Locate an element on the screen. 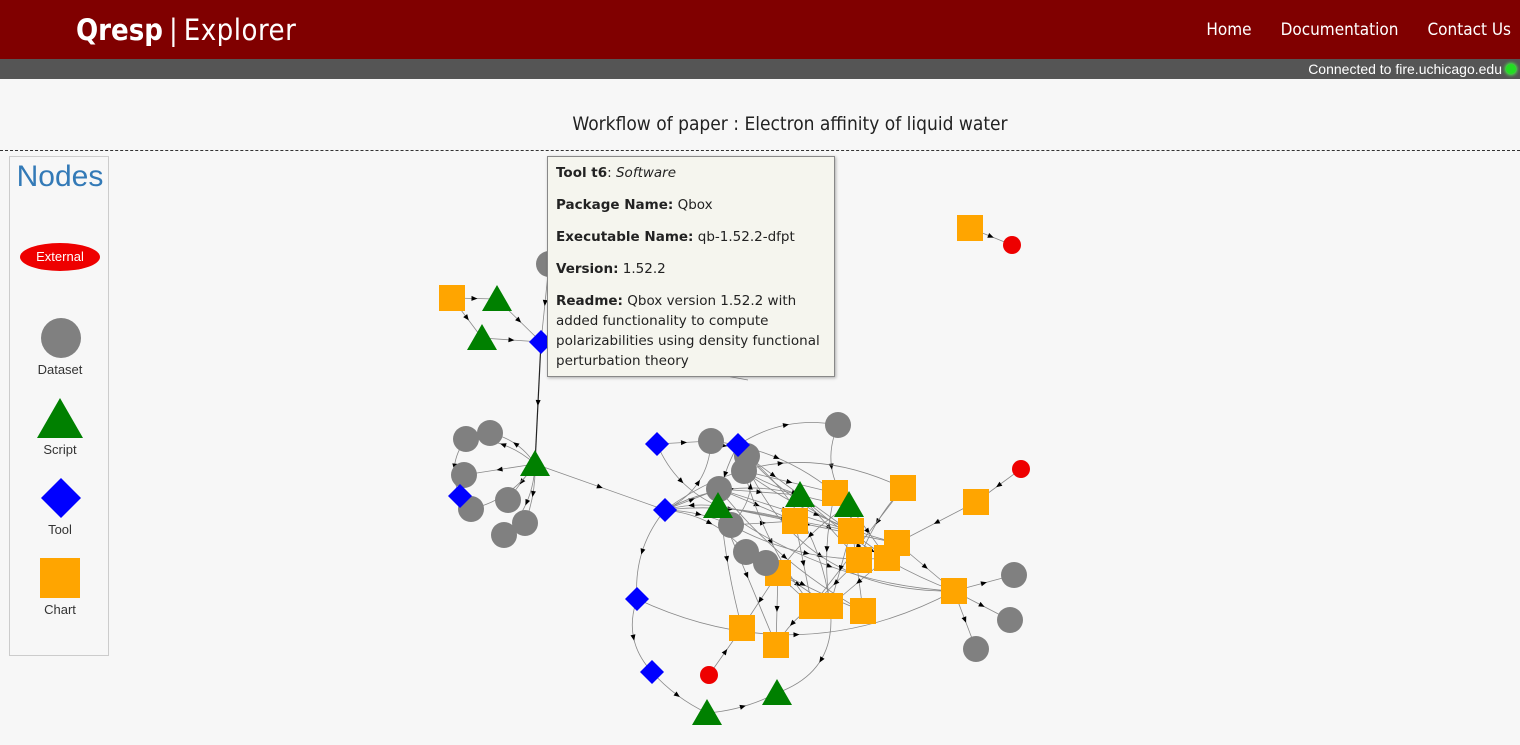  title-divider is located at coordinates (760, 150).